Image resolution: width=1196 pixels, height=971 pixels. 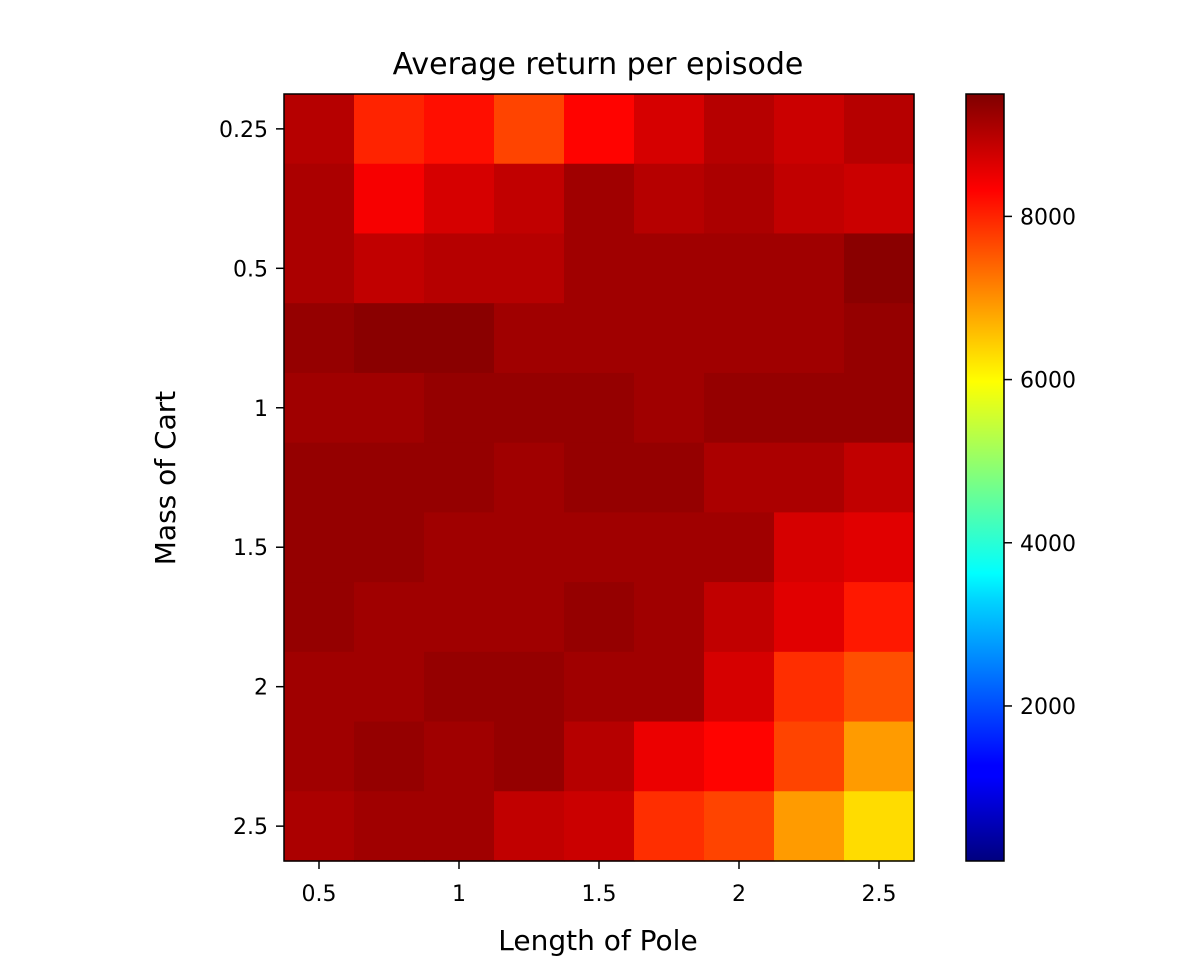 What do you see at coordinates (250, 269) in the screenshot?
I see `y-tick-label: 0.5` at bounding box center [250, 269].